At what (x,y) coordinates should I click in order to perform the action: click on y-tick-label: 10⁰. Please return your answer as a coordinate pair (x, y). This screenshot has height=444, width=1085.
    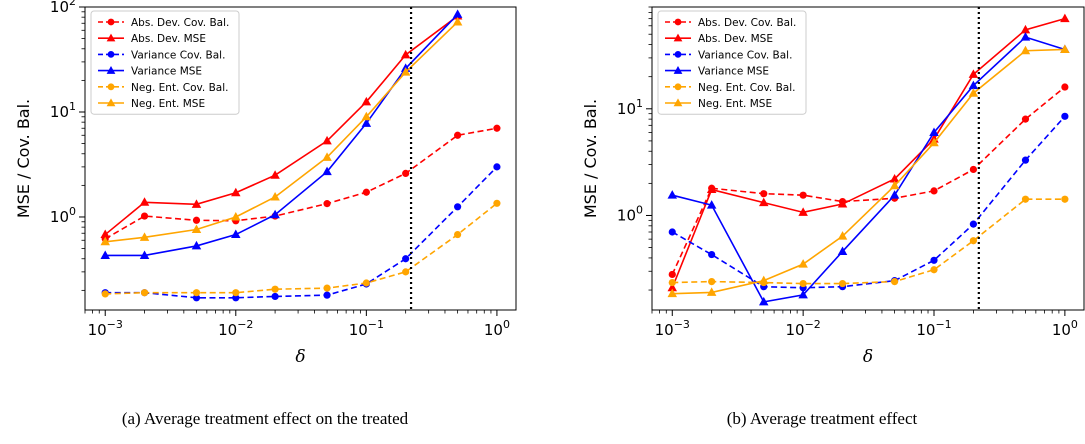
    Looking at the image, I should click on (630, 213).